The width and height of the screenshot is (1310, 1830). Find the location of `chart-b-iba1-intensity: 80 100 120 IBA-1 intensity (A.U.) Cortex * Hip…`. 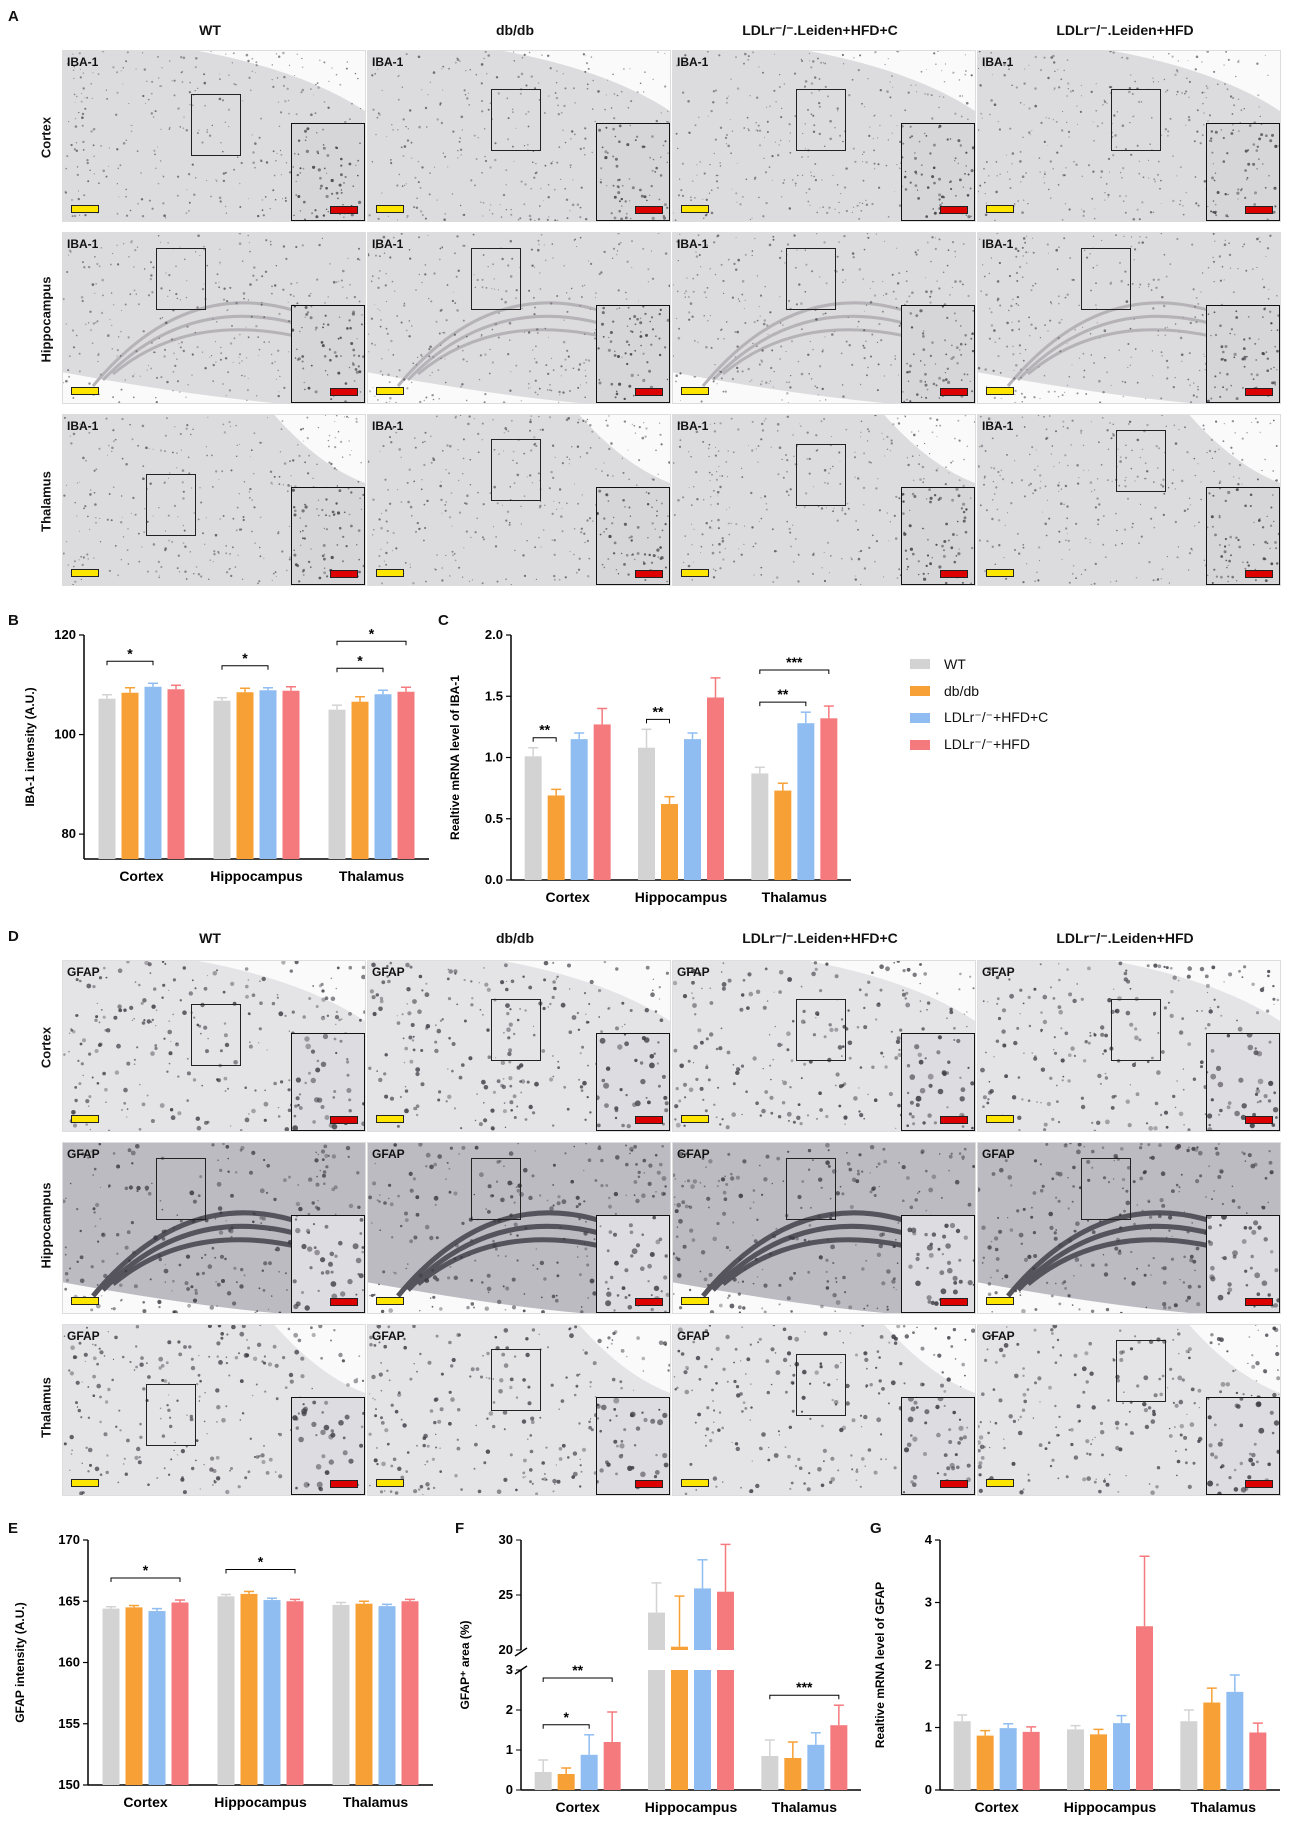

chart-b-iba1-intensity: 80 100 120 IBA-1 intensity (A.U.) Cortex * Hip… is located at coordinates (226, 754).